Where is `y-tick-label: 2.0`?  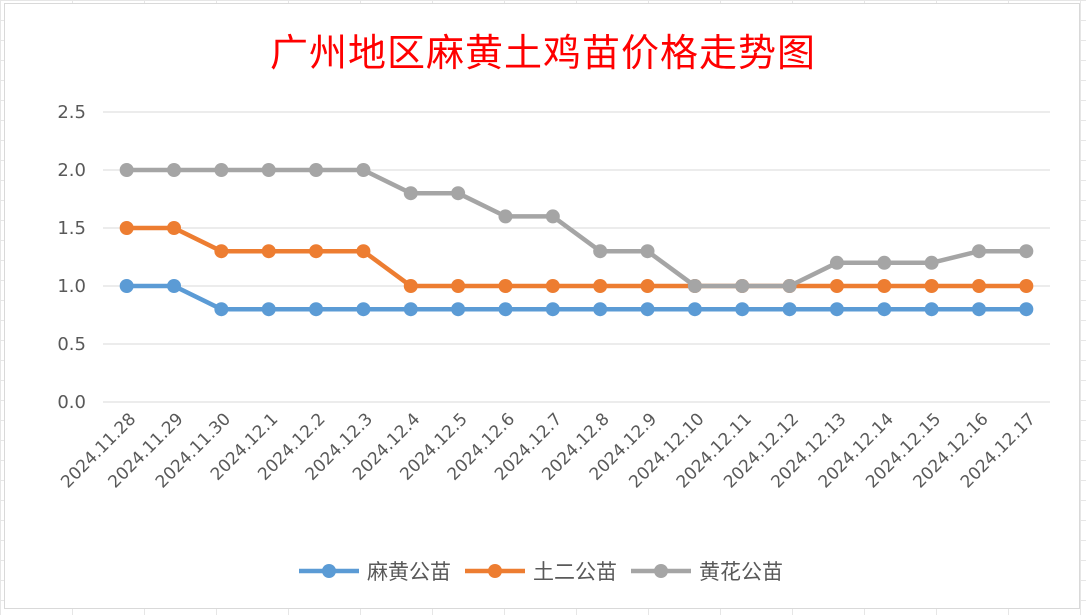 y-tick-label: 2.0 is located at coordinates (71, 170).